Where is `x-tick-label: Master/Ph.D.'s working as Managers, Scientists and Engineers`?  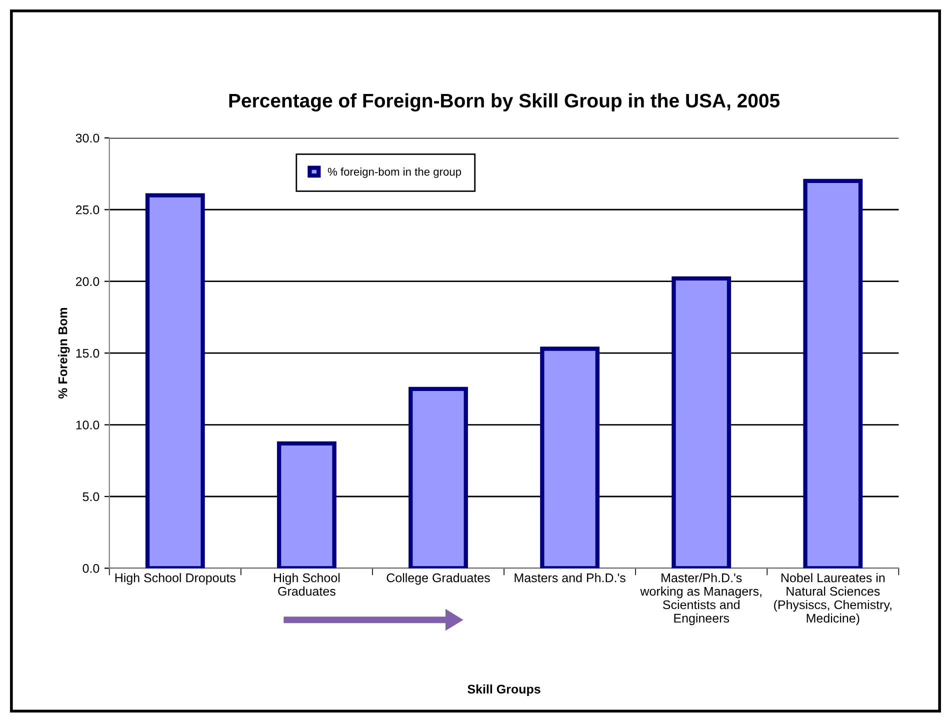
x-tick-label: Master/Ph.D.'s working as Managers, Scientists and Engineers is located at coordinates (701, 599).